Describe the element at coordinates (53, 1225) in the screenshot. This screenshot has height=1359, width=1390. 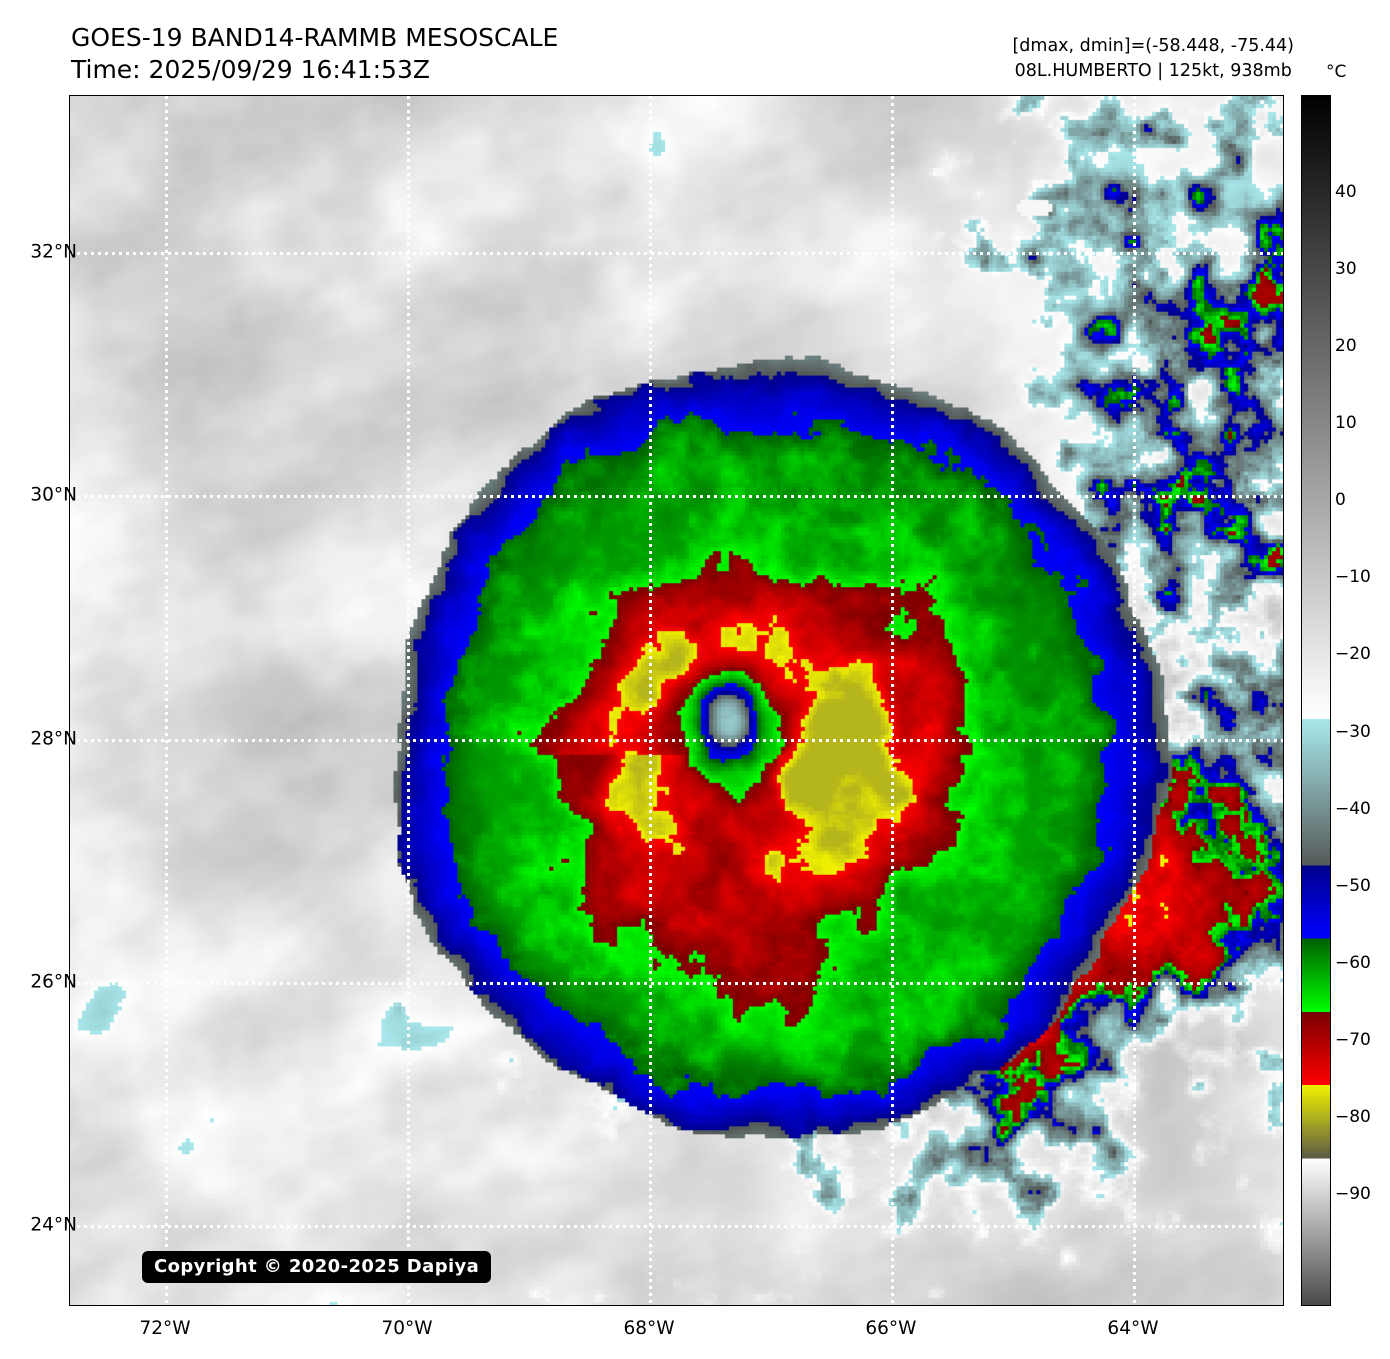
I see `y-axis-tick-label: 24°N` at that location.